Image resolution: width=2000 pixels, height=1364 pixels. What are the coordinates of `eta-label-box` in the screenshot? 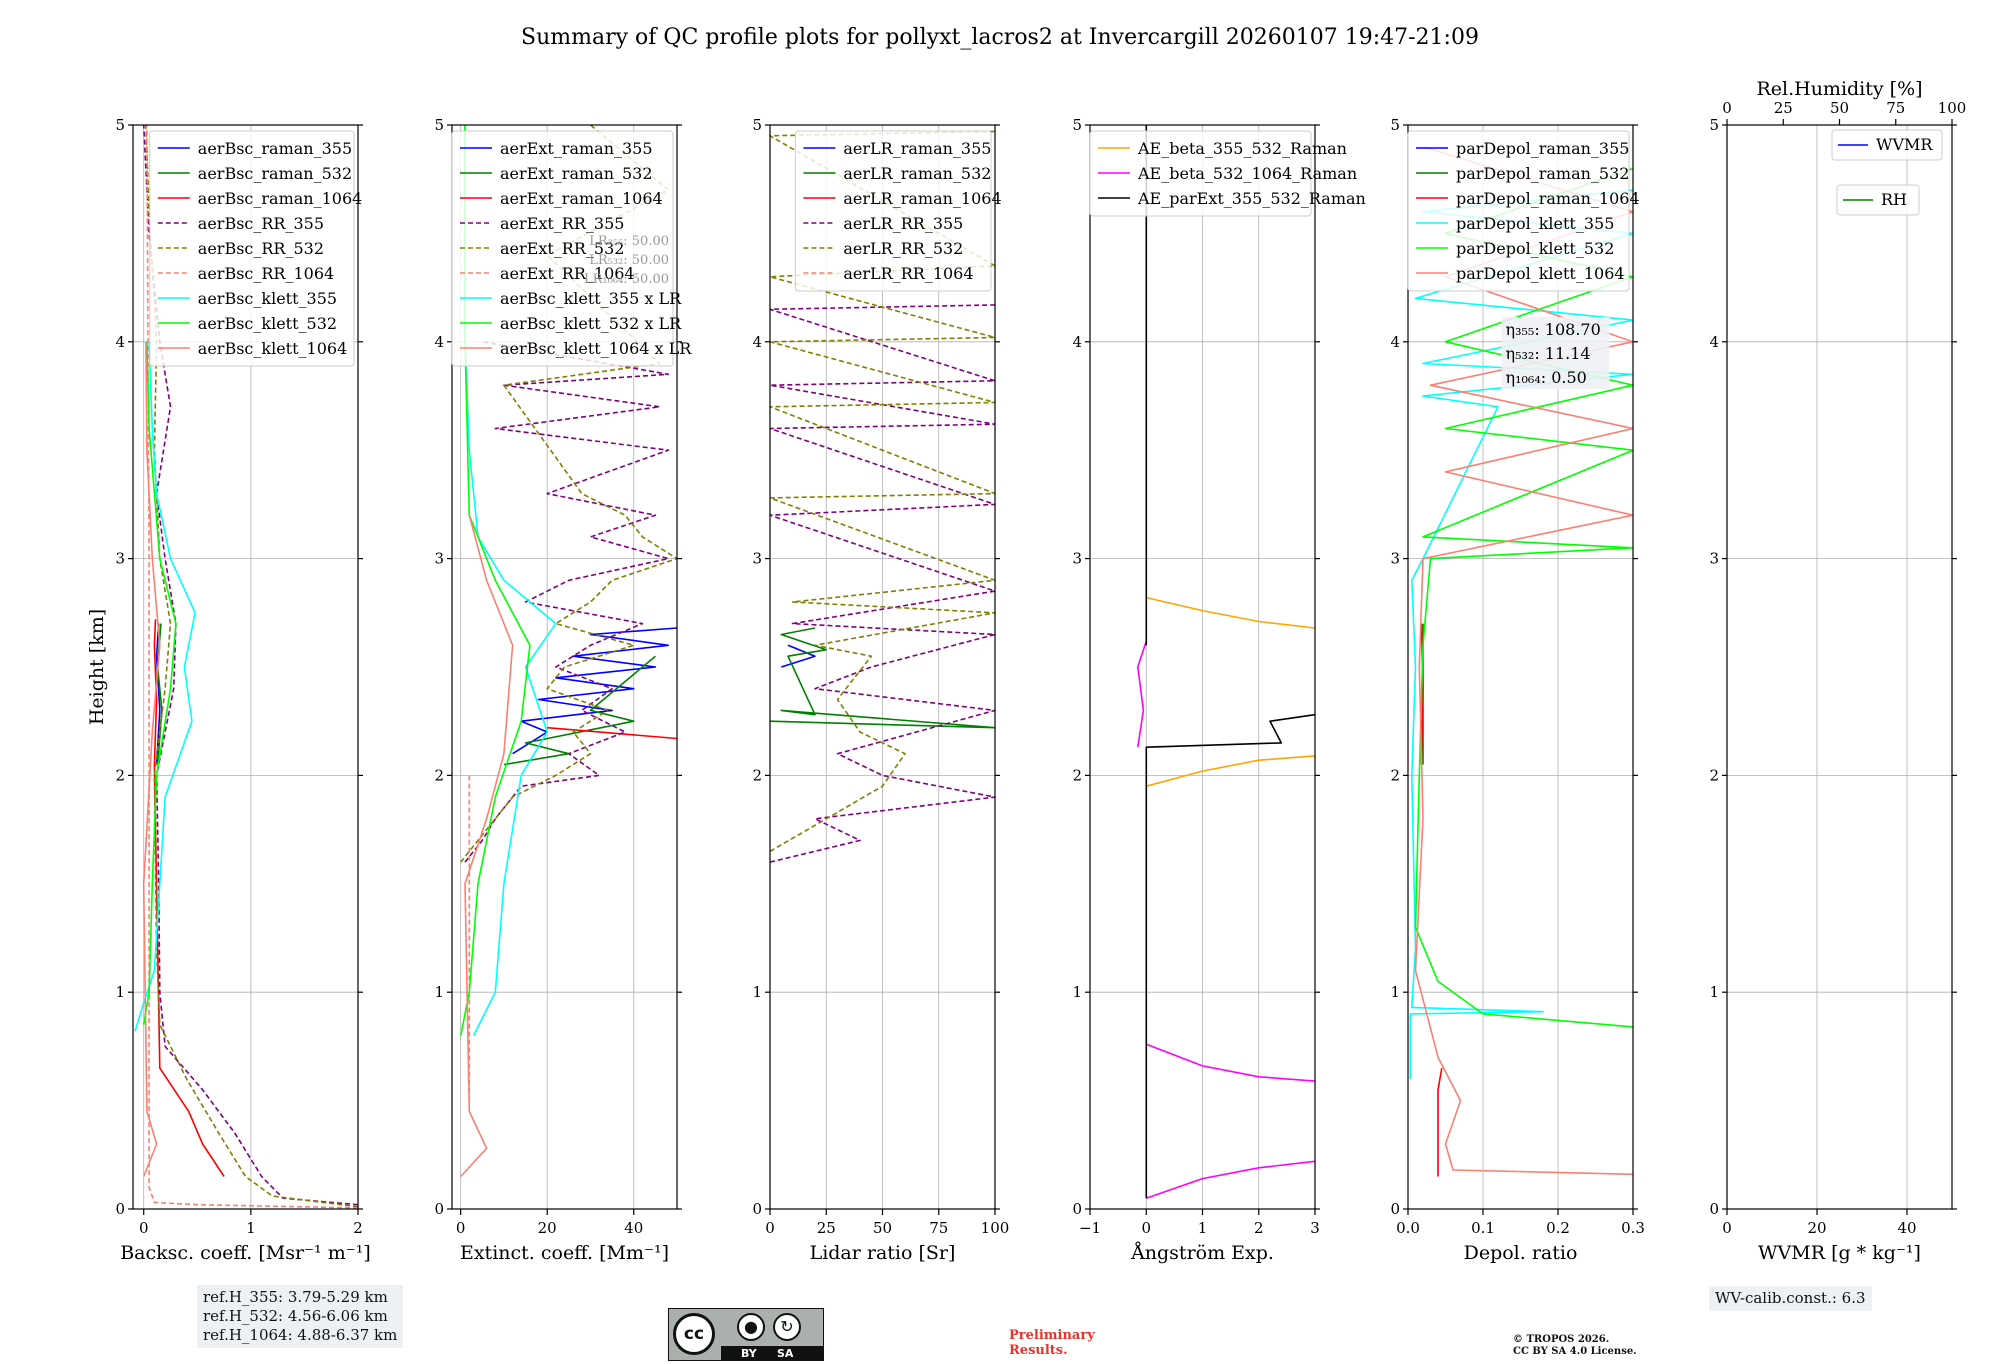 It's located at (1555, 352).